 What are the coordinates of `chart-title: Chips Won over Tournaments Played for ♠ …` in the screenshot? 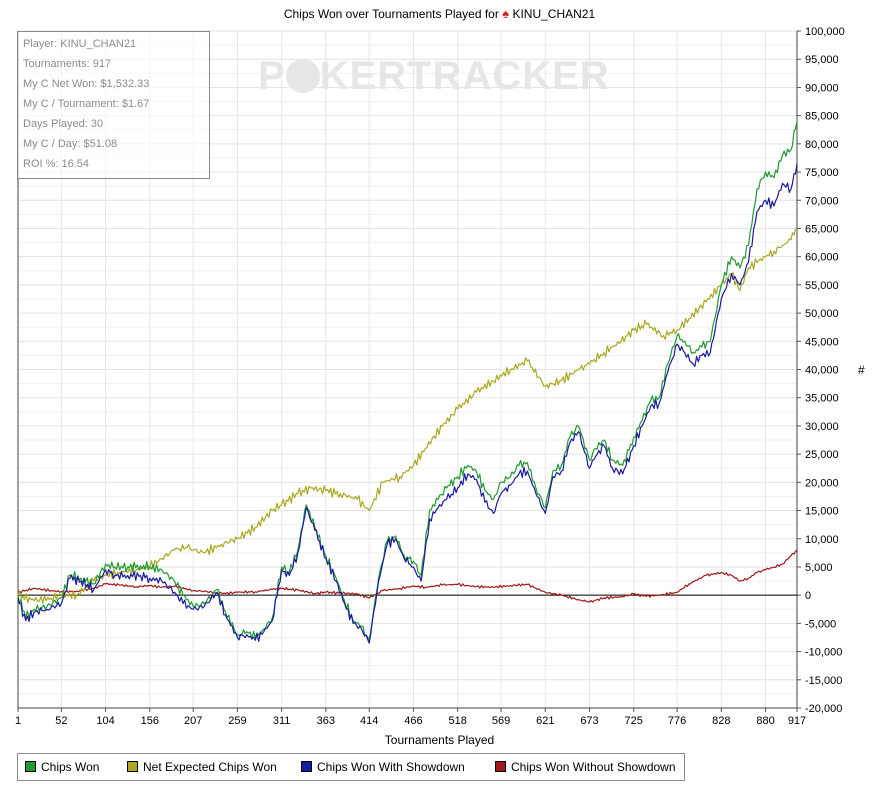 It's located at (439, 13).